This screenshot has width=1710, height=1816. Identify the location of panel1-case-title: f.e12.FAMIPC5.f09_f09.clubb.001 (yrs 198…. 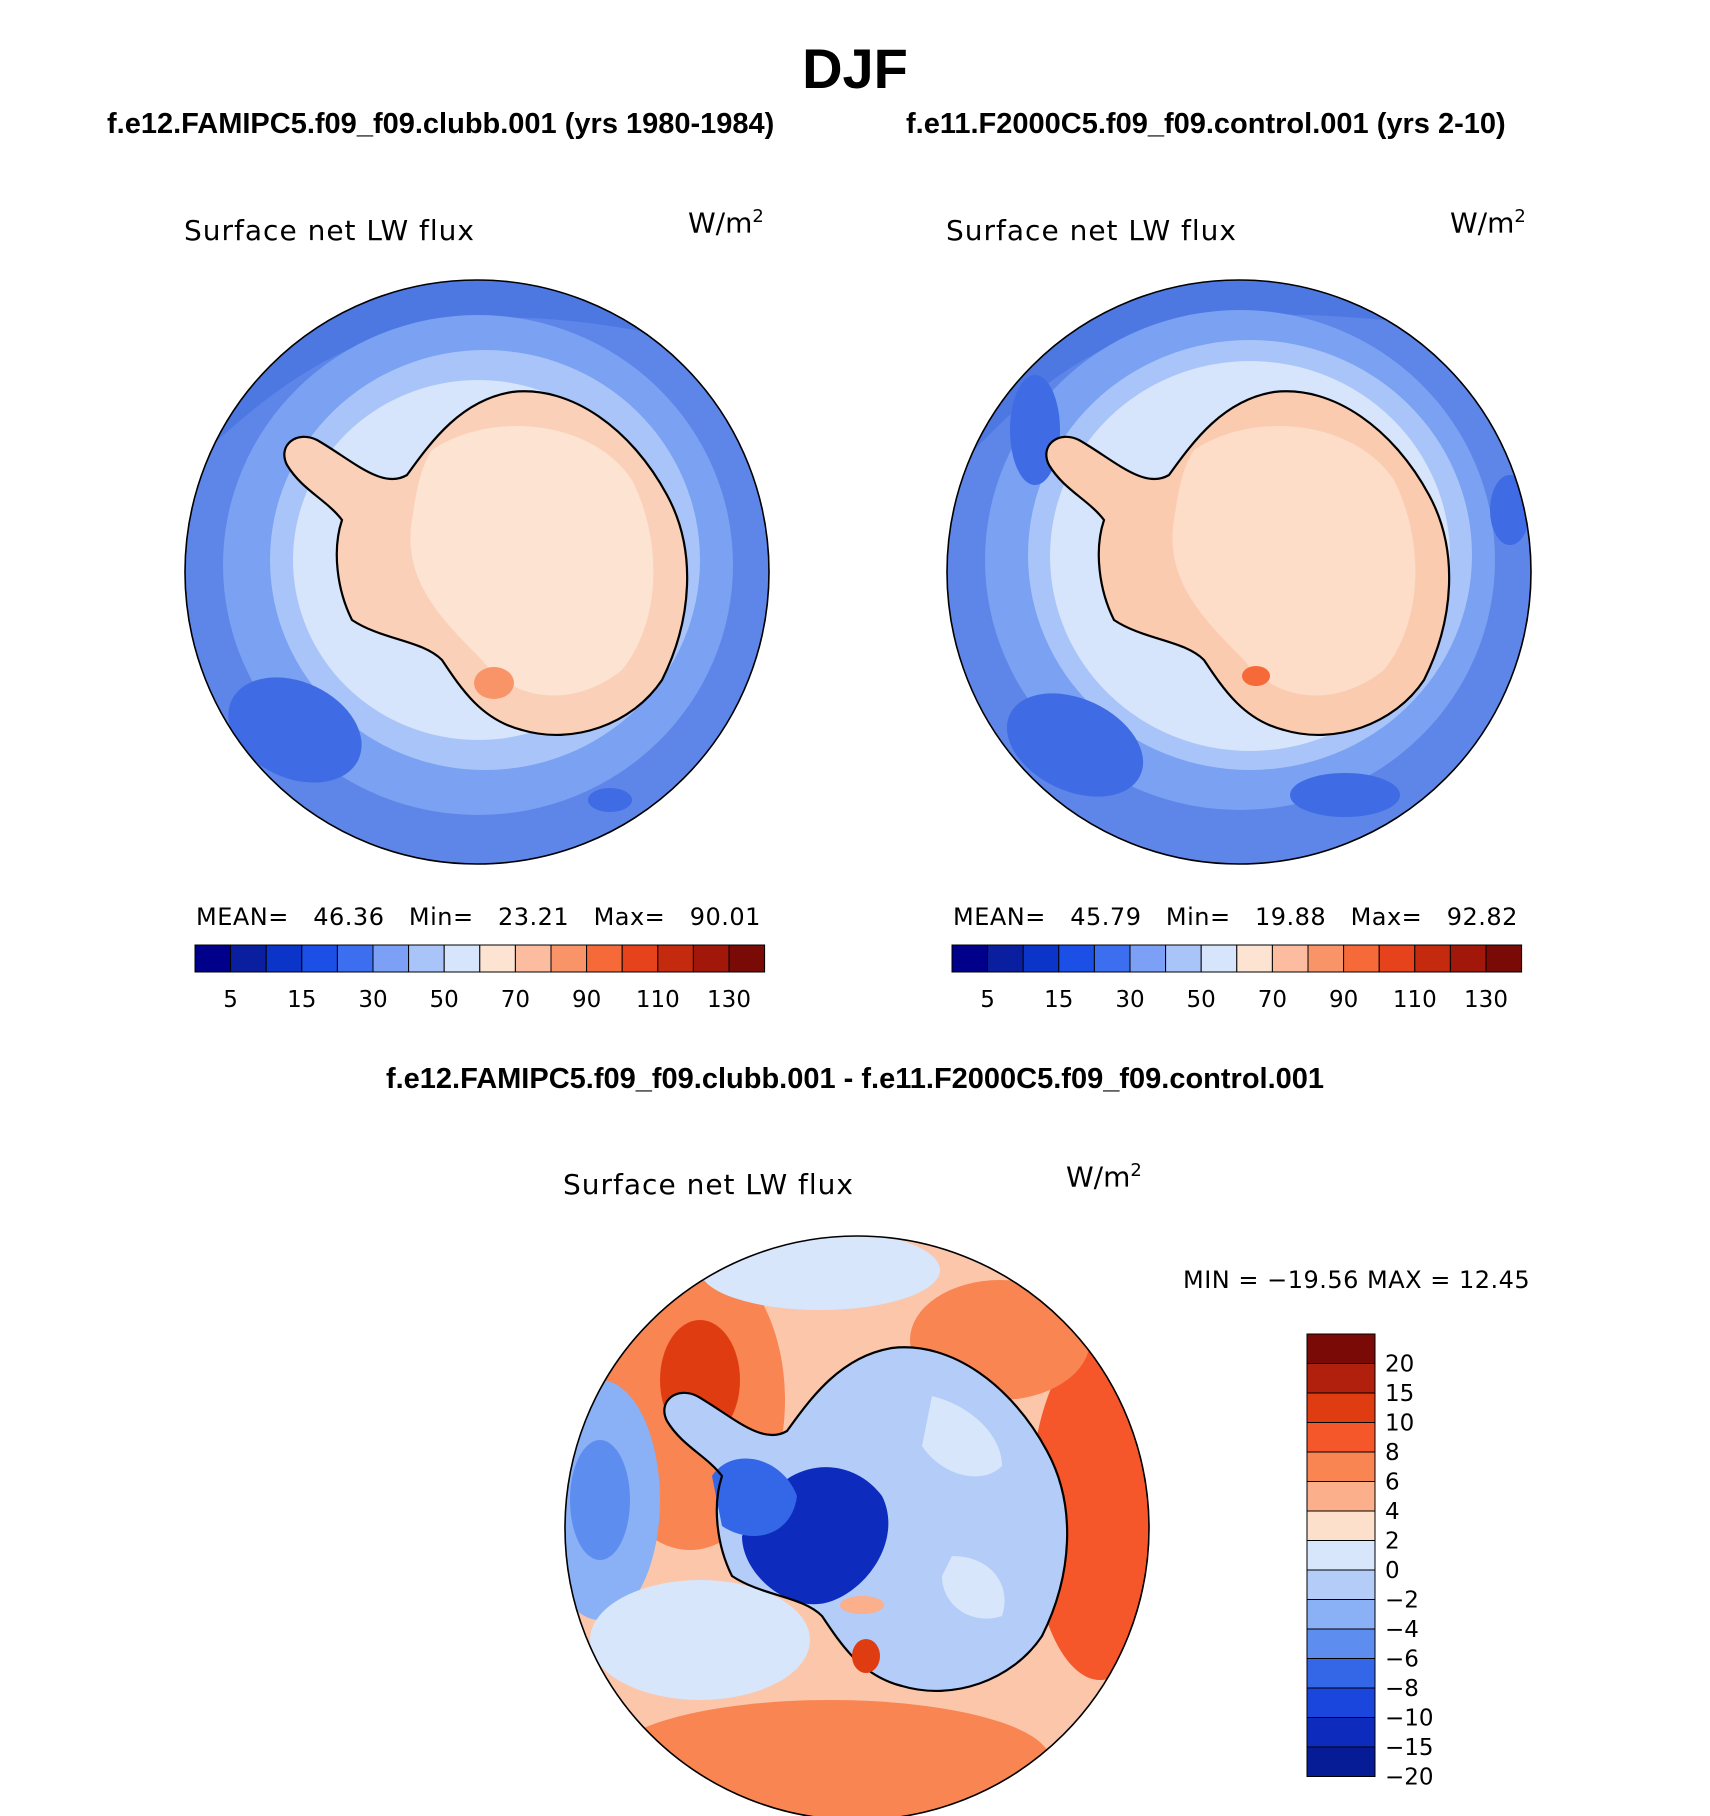
(441, 124).